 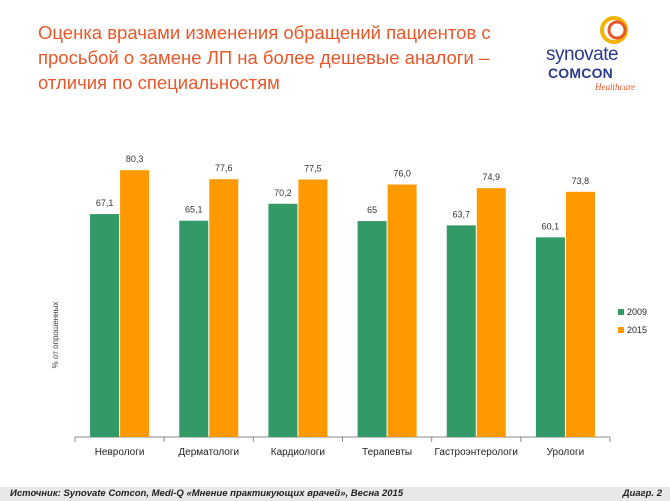 I want to click on logo-text-comcon: COMCON, so click(x=580, y=73).